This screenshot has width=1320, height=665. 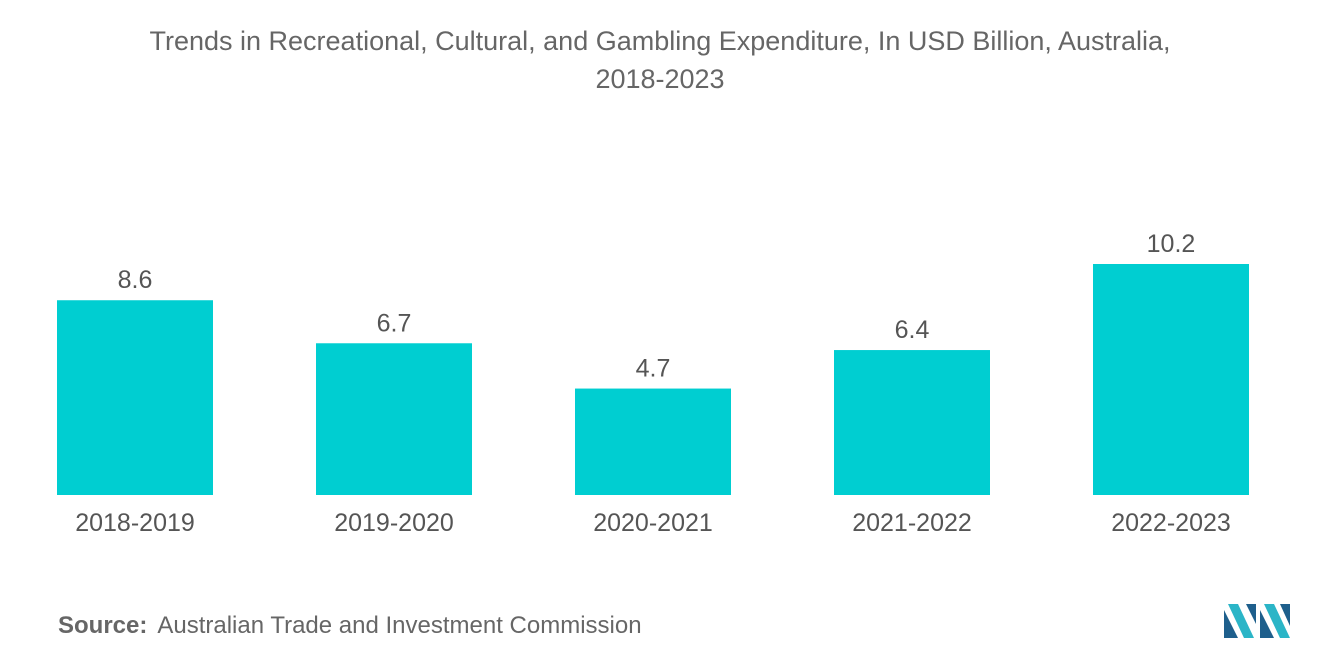 I want to click on value-label-2021-2022: 6.4, so click(x=912, y=330).